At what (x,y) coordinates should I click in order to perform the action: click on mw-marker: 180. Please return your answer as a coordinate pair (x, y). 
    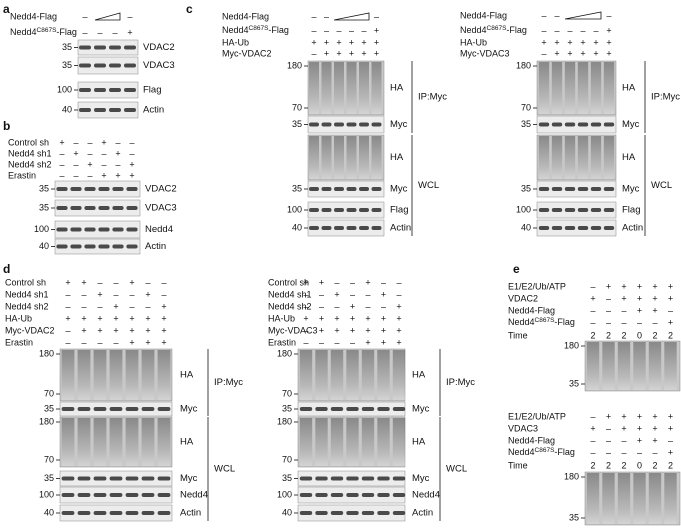
    Looking at the image, I should click on (571, 476).